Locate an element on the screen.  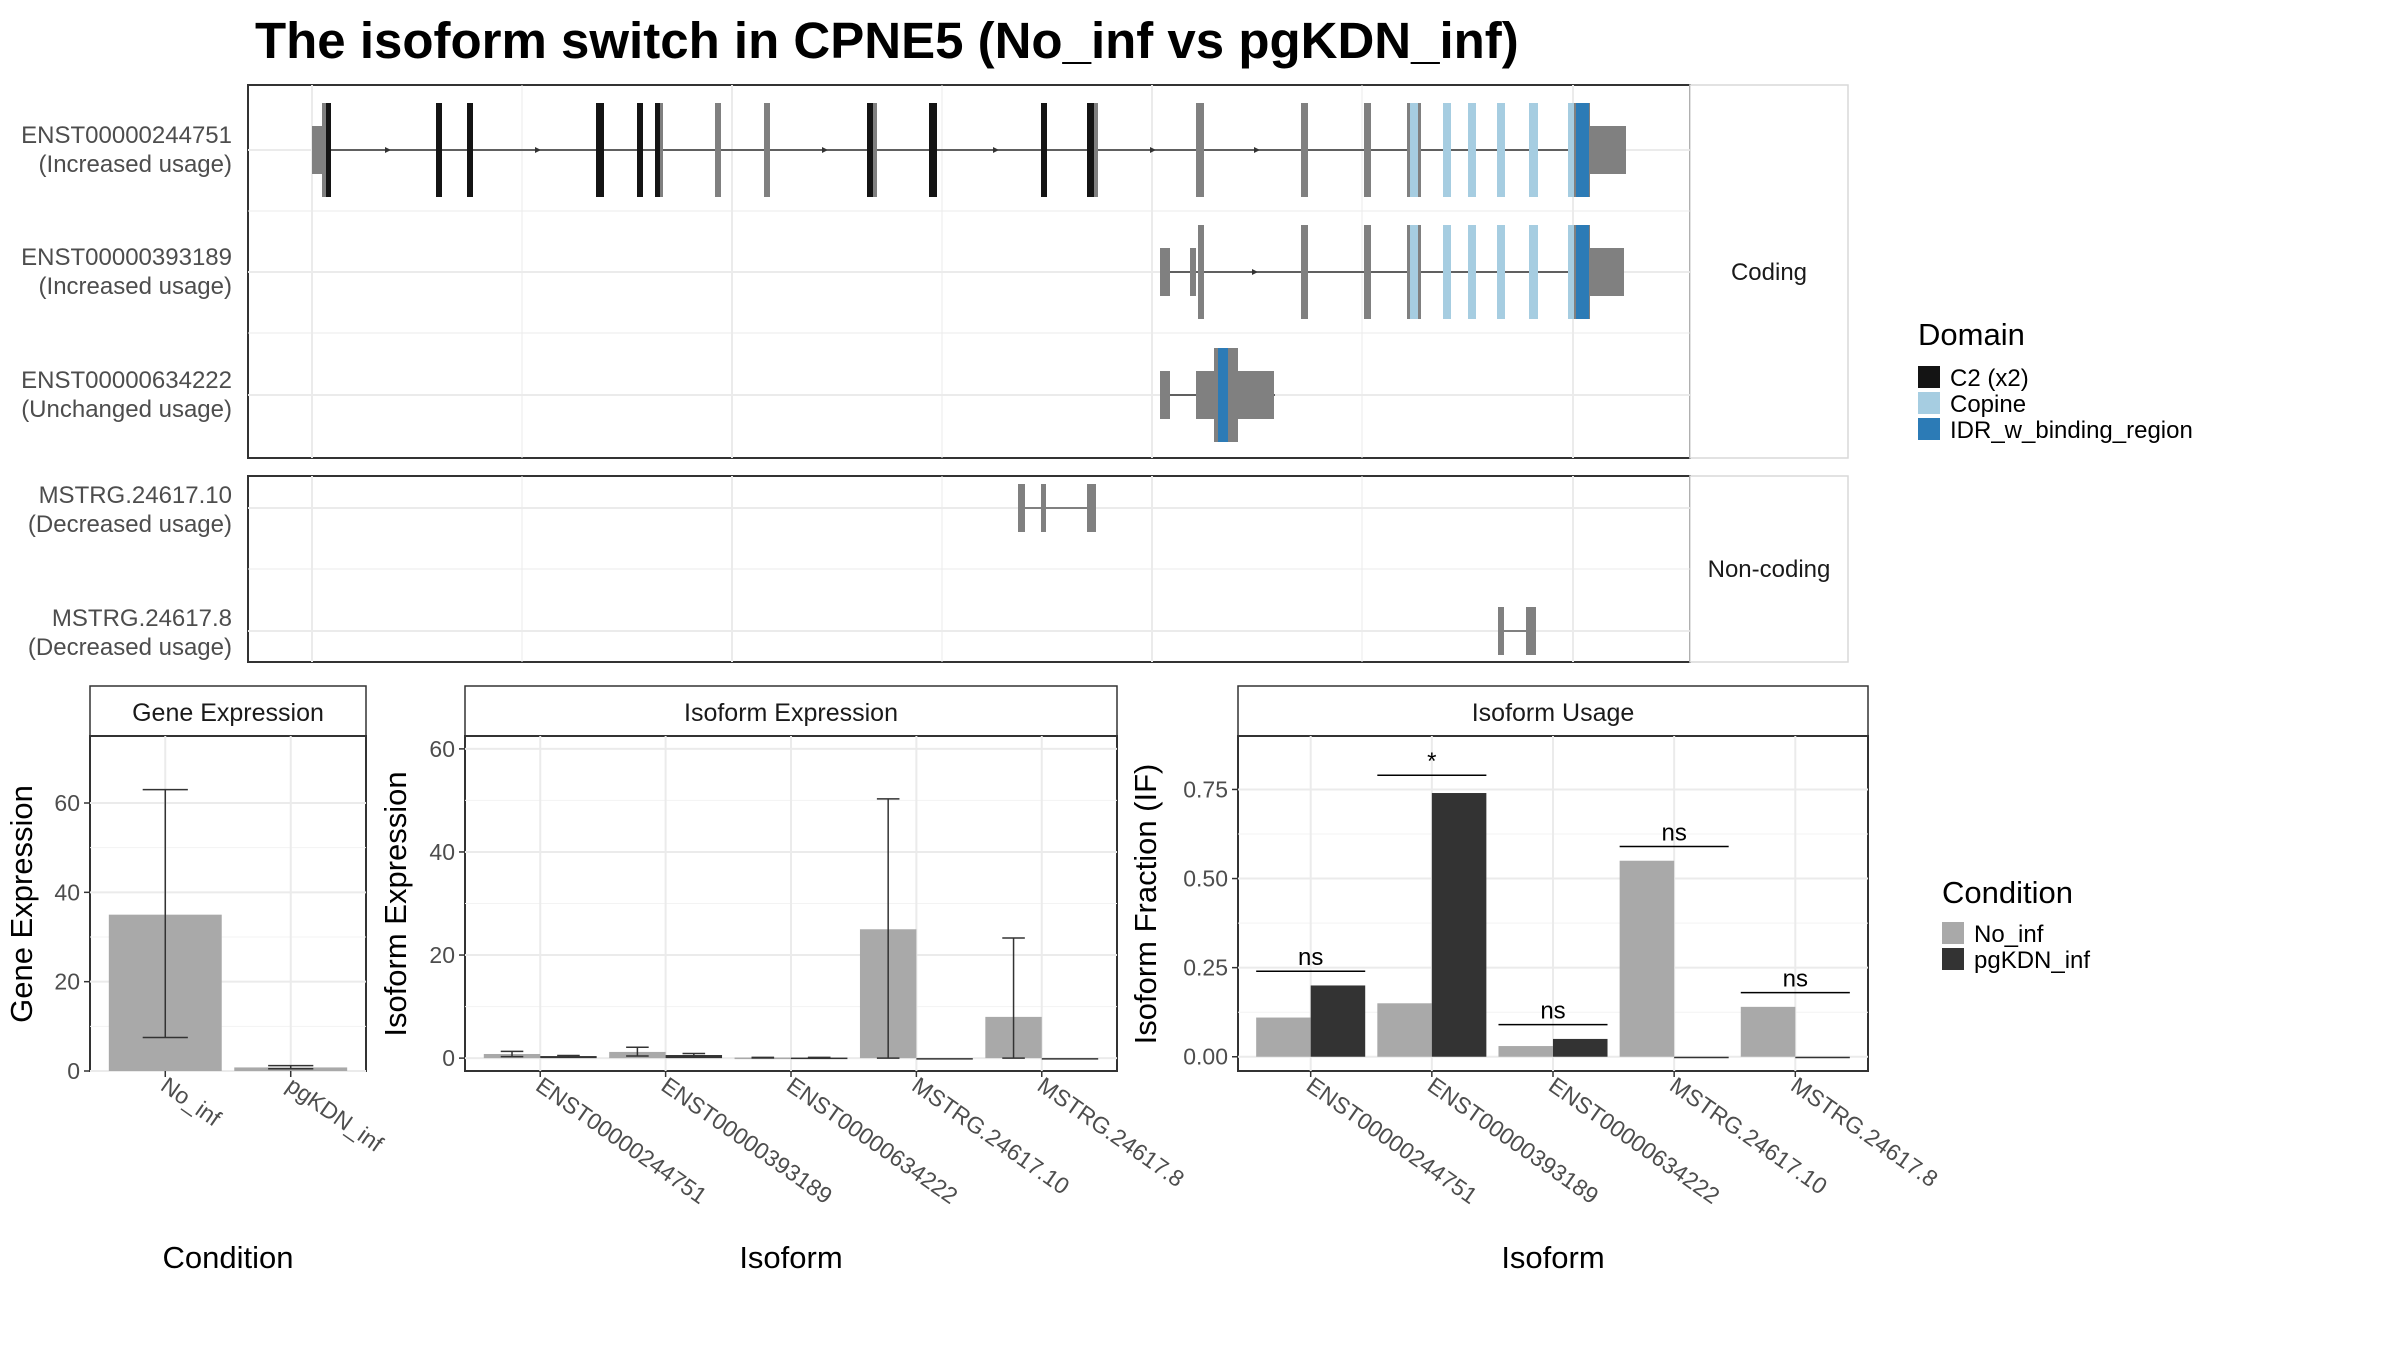
y-tick-label: 0.25 is located at coordinates (1205, 968).